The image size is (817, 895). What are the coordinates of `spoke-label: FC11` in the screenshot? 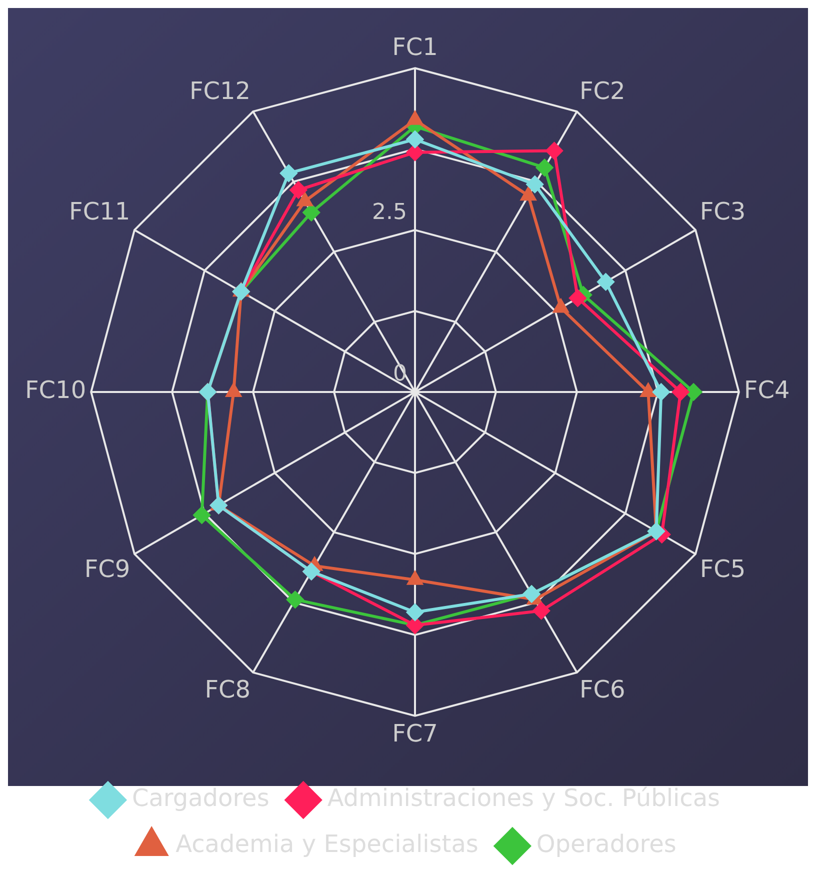 It's located at (99, 211).